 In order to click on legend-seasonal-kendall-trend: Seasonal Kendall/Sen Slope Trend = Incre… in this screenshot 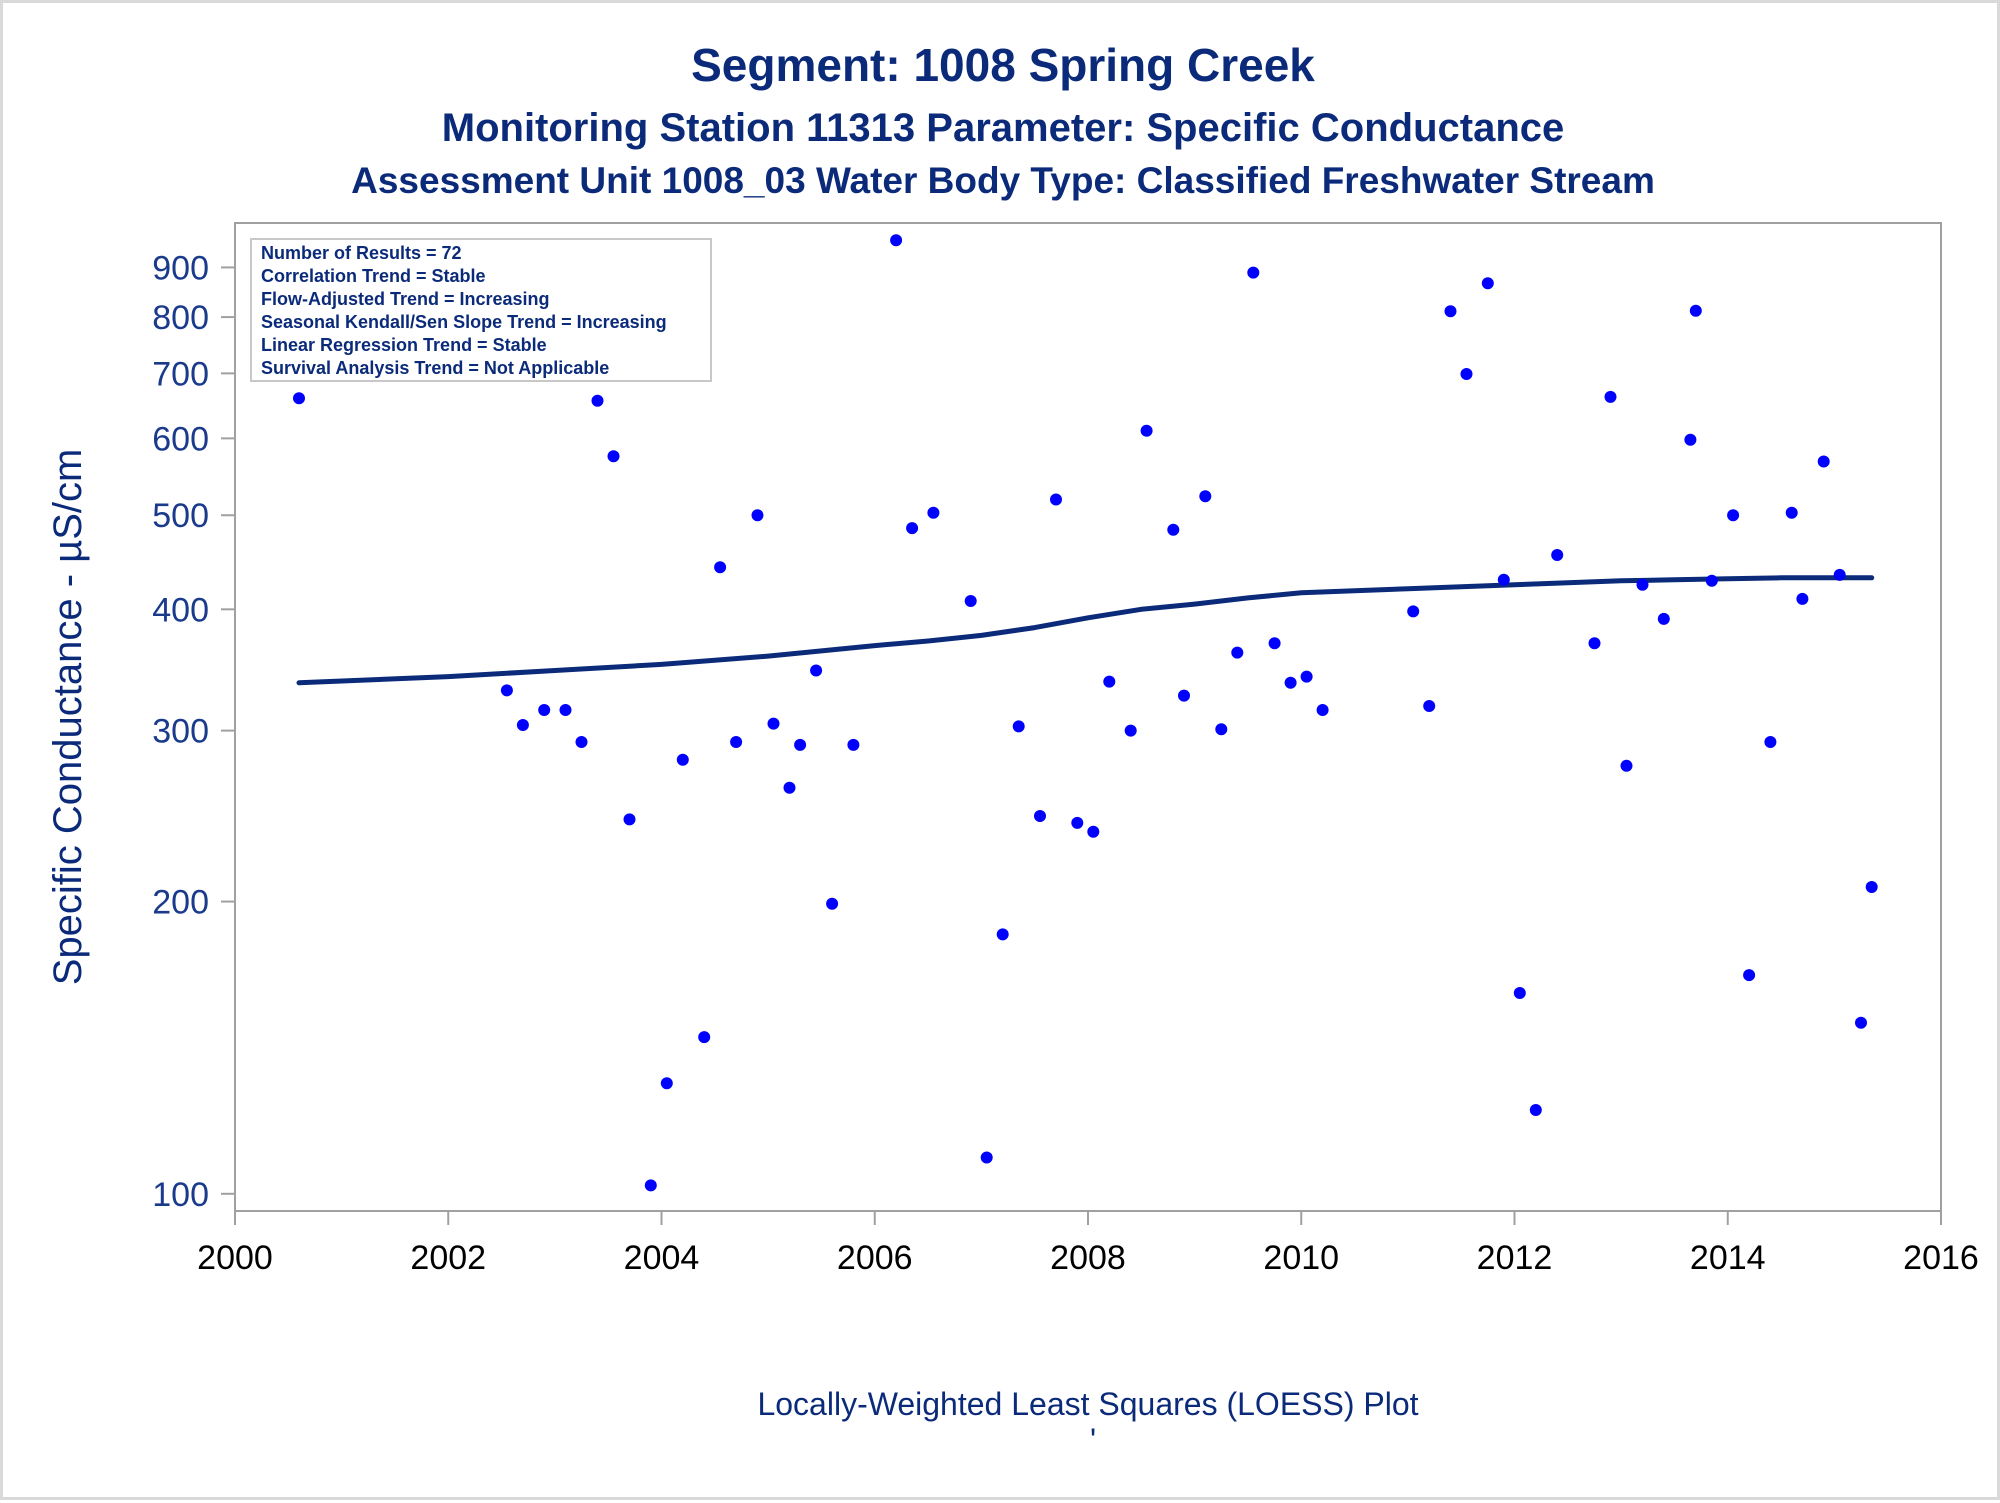, I will do `click(464, 322)`.